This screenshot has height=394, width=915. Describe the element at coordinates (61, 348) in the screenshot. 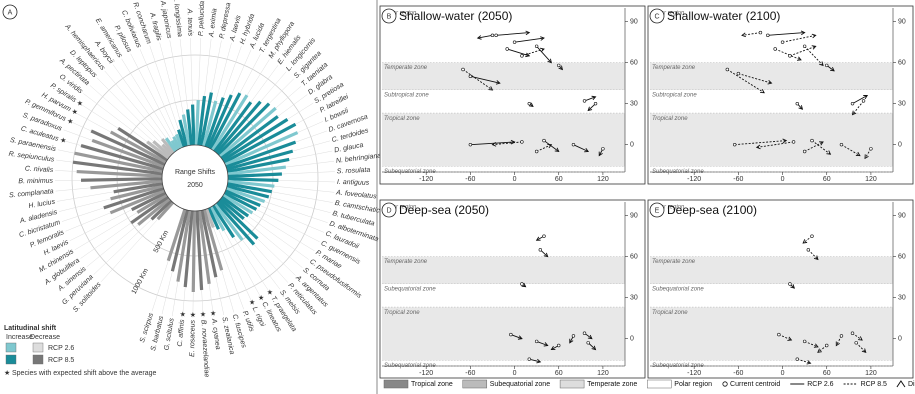

I see `legend-rcp: RCP 2.6` at that location.